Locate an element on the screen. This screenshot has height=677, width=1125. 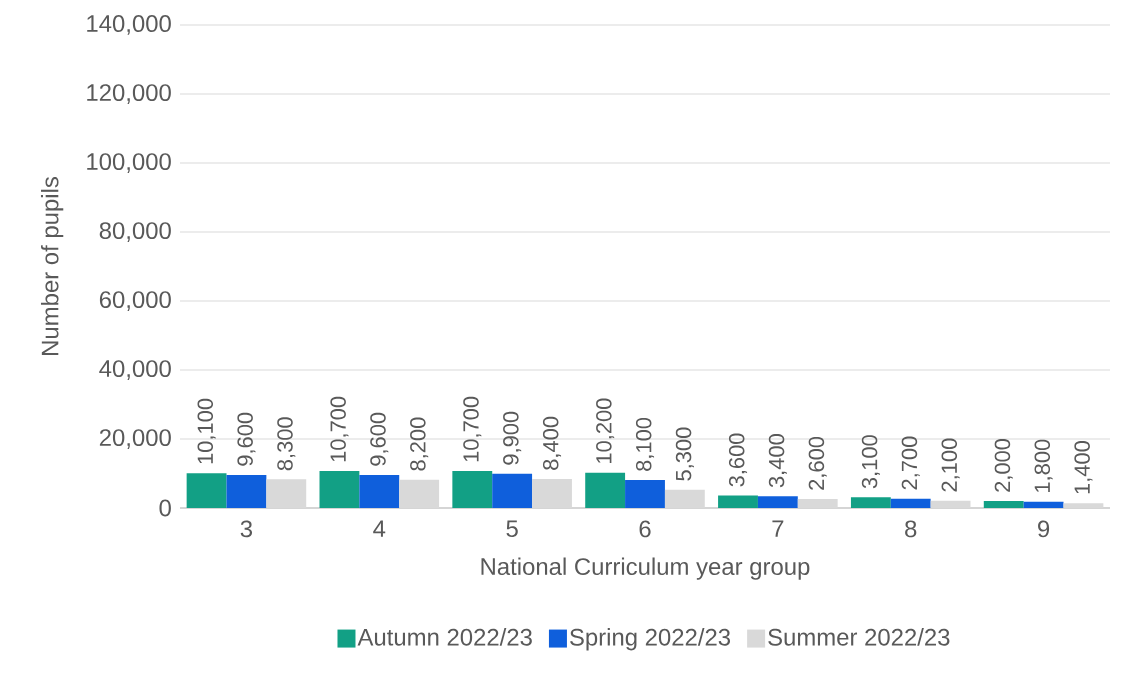
data-label: 2,700 is located at coordinates (910, 463).